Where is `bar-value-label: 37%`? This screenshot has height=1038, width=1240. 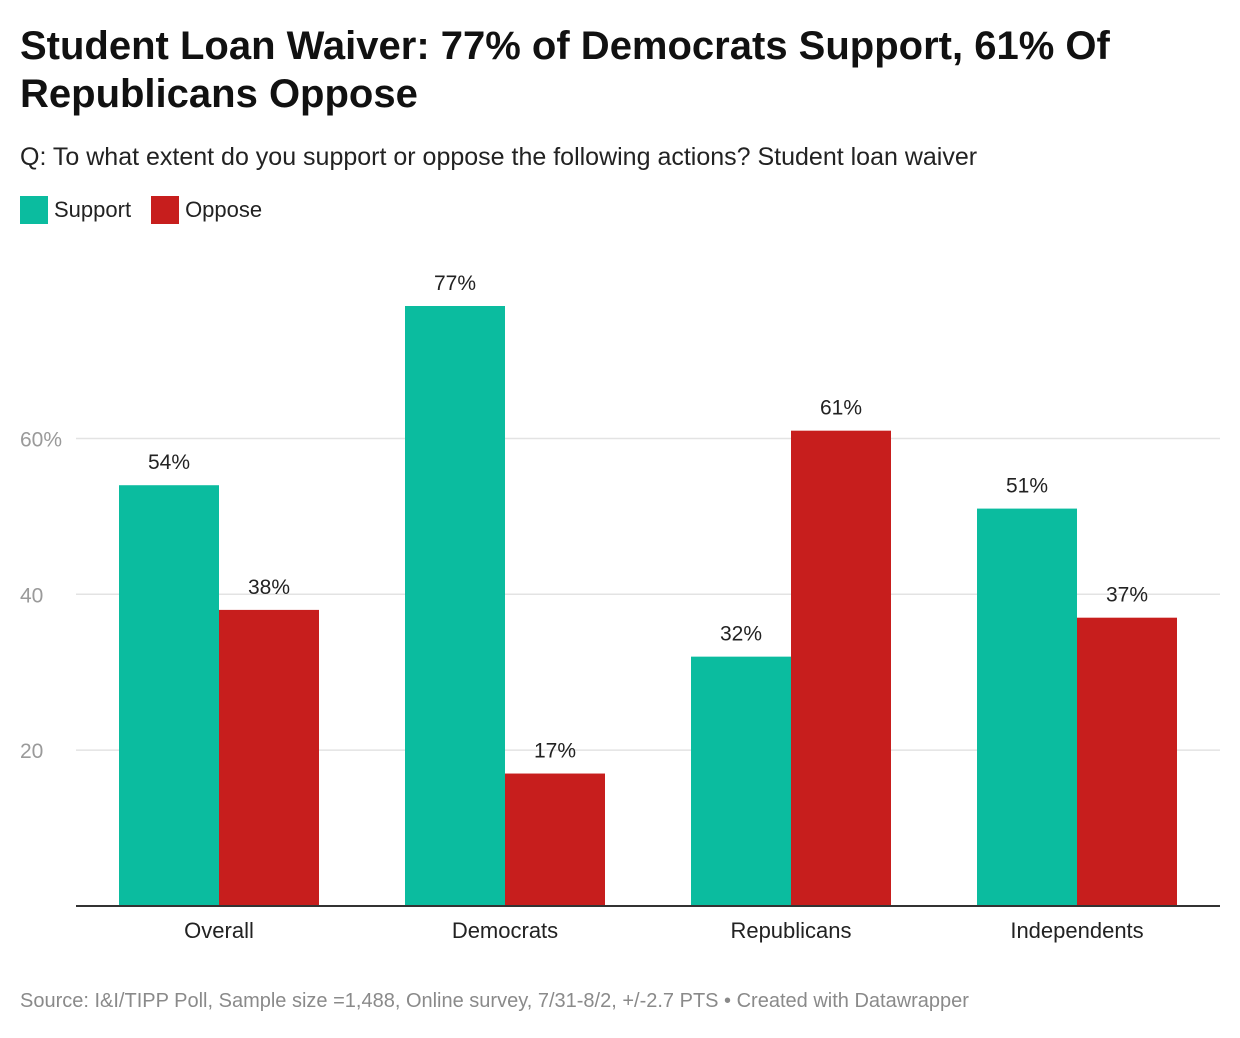 bar-value-label: 37% is located at coordinates (1127, 595).